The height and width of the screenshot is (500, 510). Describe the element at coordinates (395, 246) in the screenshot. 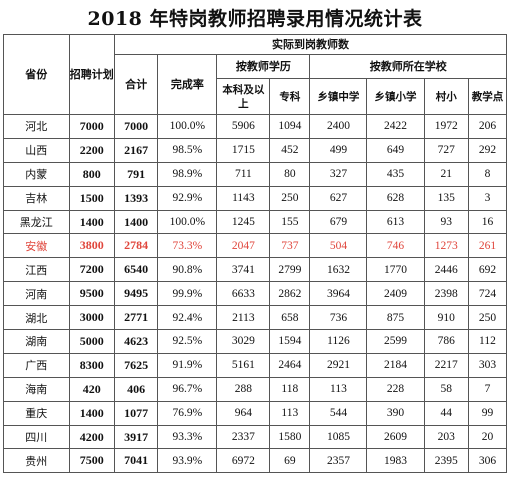

I see `cell-town-primary: 746` at that location.